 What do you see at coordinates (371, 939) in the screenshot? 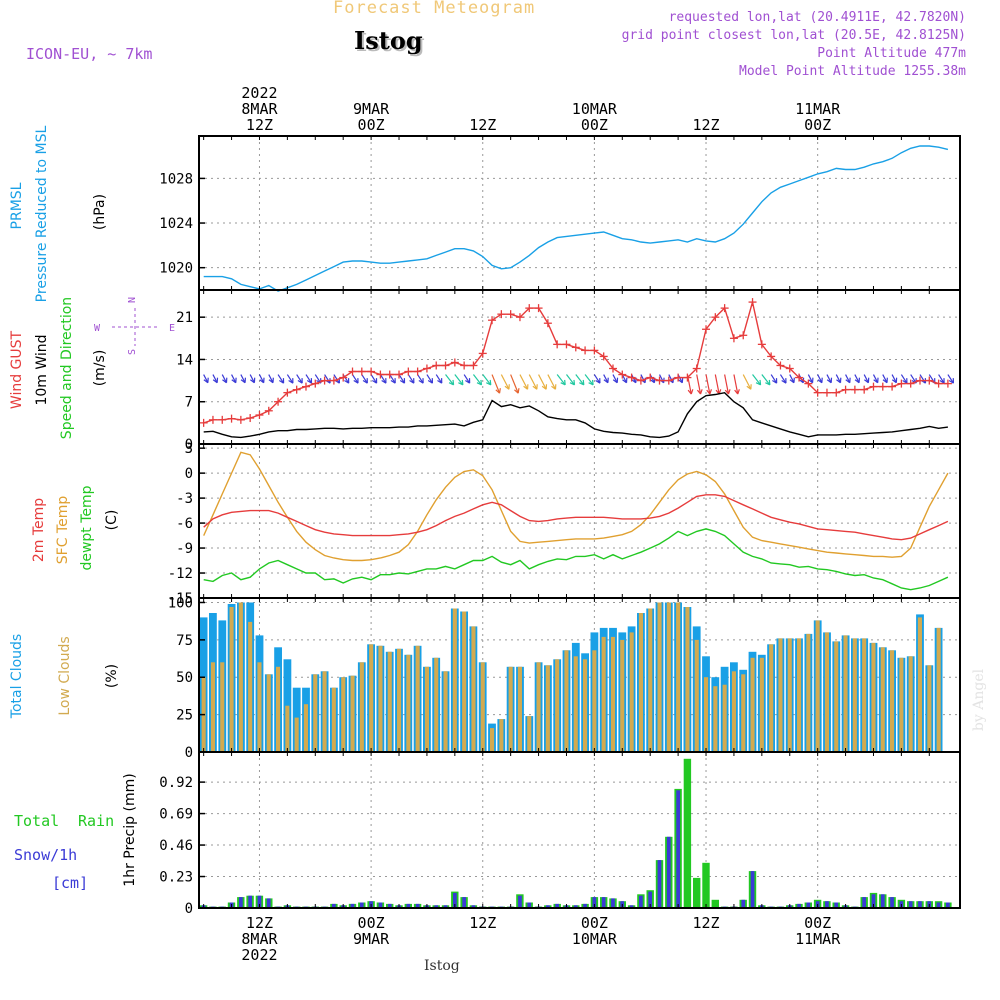
I see `bottom-time-label: 9MAR` at bounding box center [371, 939].